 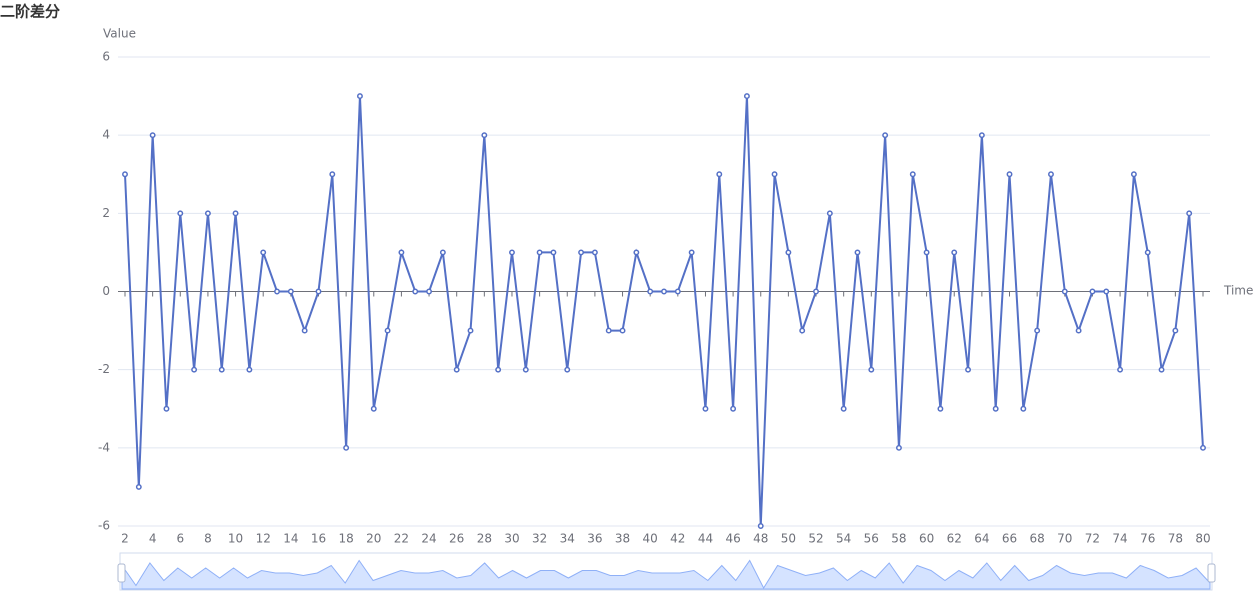 What do you see at coordinates (815, 539) in the screenshot?
I see `x-tick-label: 52` at bounding box center [815, 539].